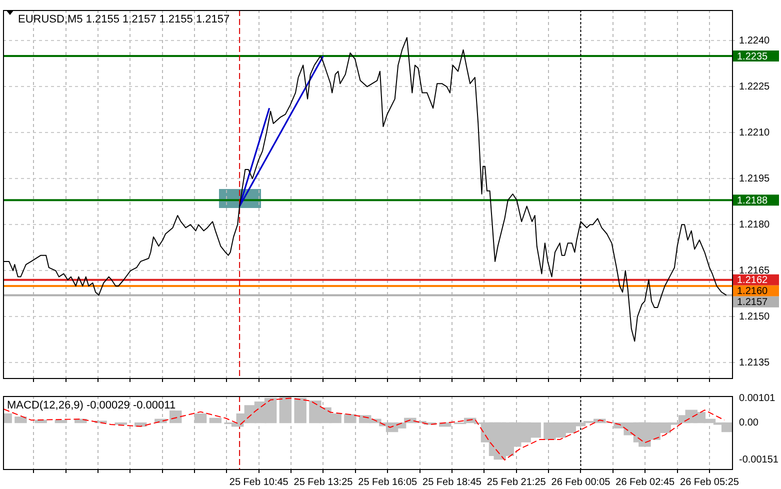  What do you see at coordinates (754, 270) in the screenshot?
I see `y-tick-label: 1.2165` at bounding box center [754, 270].